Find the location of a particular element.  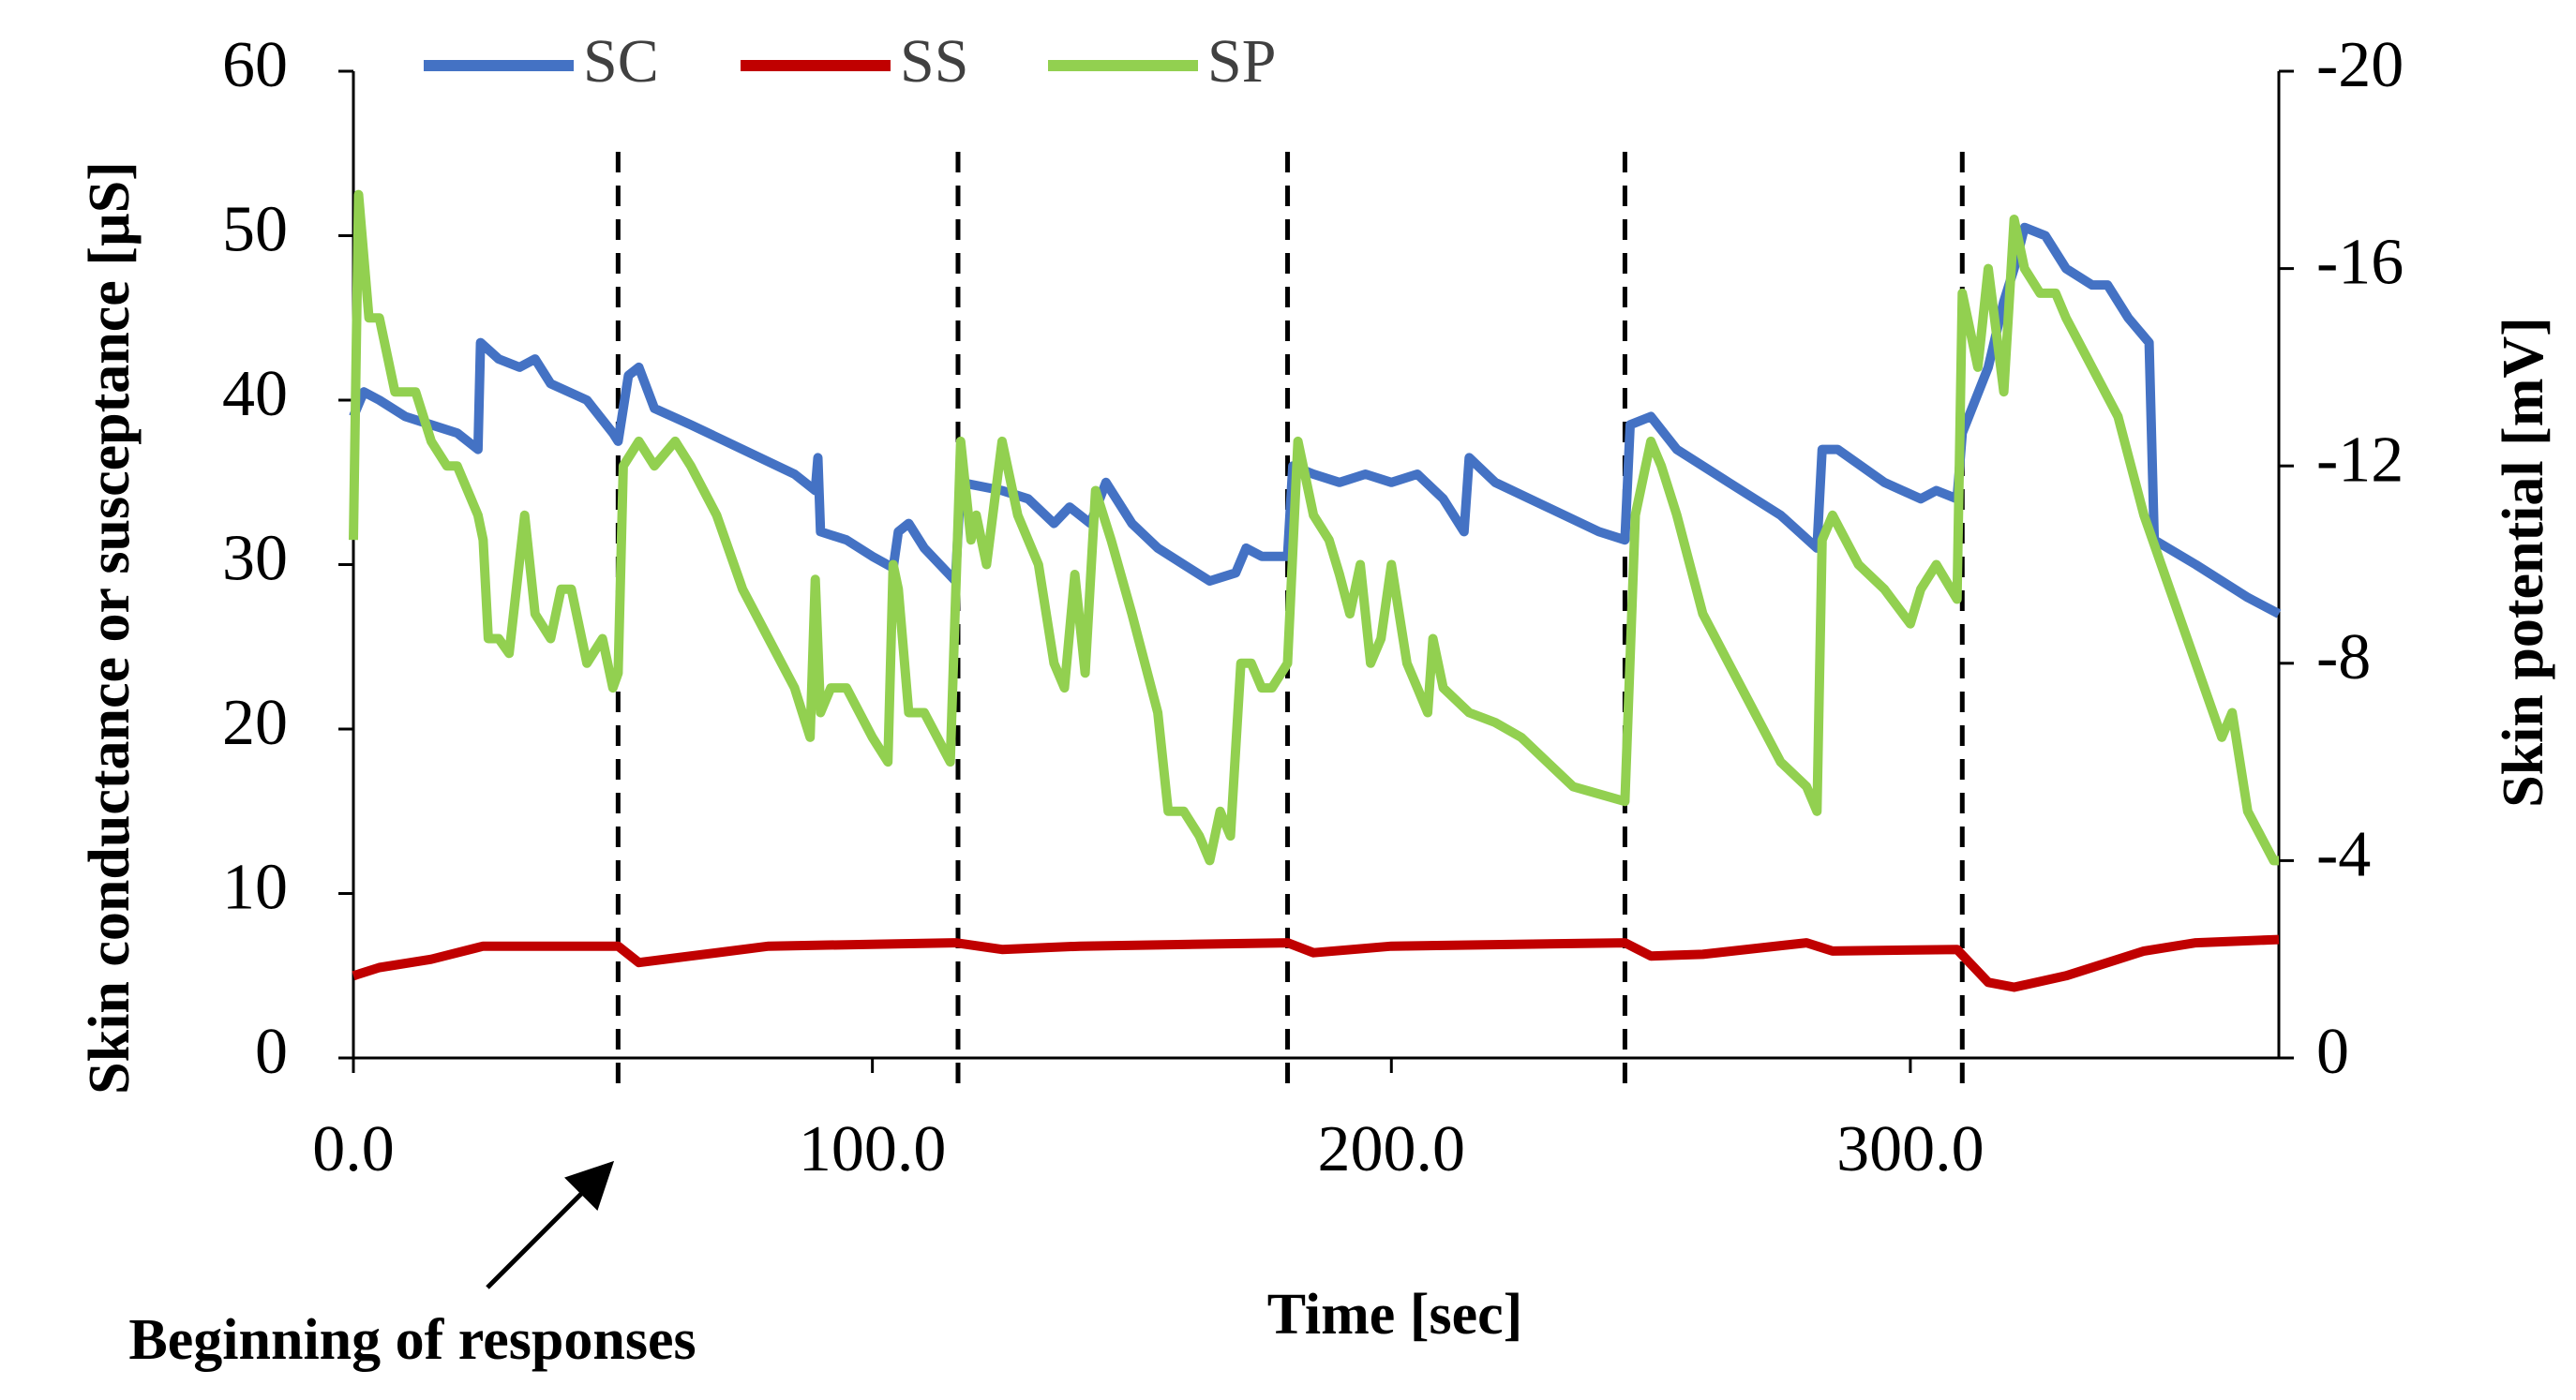

y2-axis-title: Skin potential [mV] is located at coordinates (2524, 562).